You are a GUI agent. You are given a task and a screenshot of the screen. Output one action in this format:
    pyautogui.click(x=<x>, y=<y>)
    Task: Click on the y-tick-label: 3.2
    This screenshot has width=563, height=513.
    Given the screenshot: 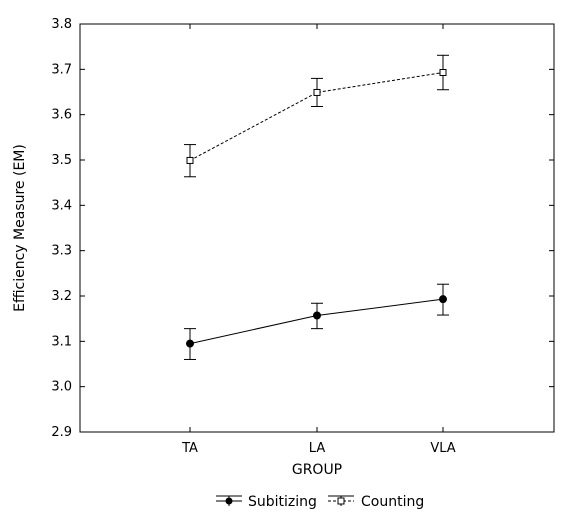 What is the action you would take?
    pyautogui.click(x=61, y=296)
    